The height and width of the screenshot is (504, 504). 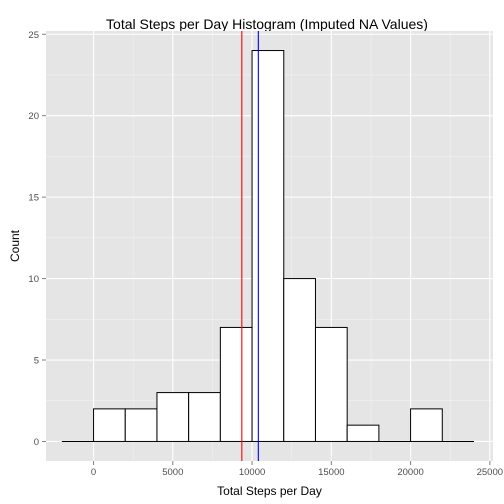 I want to click on x-tick-label: 0, so click(x=93, y=472).